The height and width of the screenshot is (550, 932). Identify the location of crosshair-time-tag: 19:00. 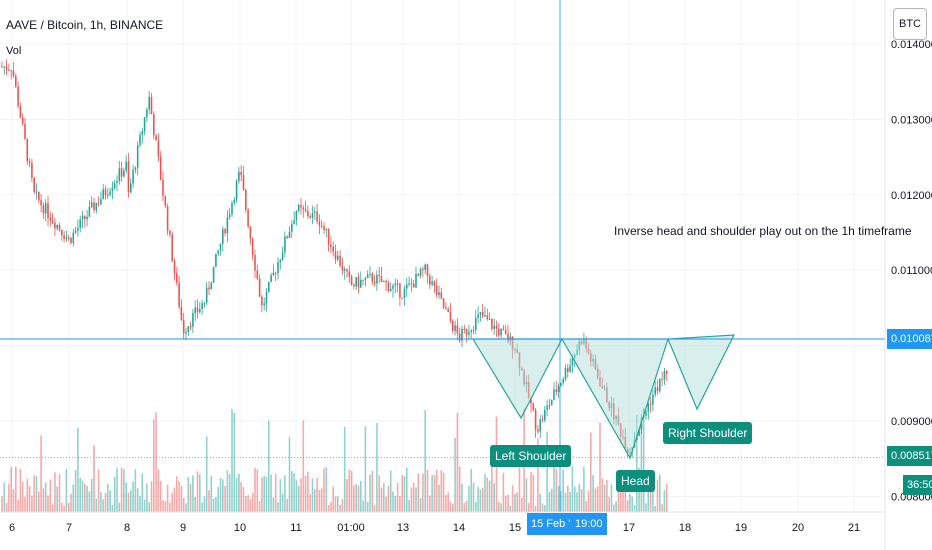
(589, 524).